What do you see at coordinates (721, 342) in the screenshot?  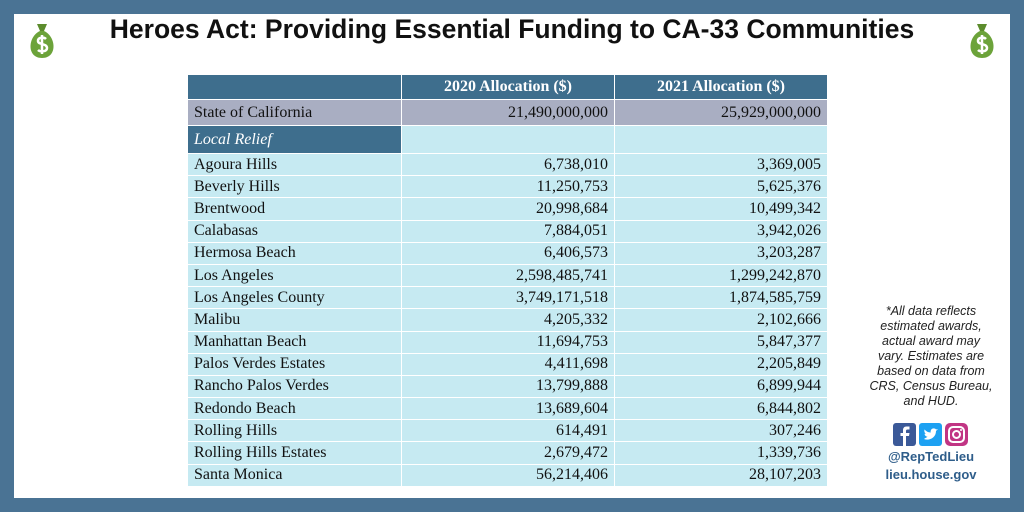 I see `table-cell: 5,847,377` at bounding box center [721, 342].